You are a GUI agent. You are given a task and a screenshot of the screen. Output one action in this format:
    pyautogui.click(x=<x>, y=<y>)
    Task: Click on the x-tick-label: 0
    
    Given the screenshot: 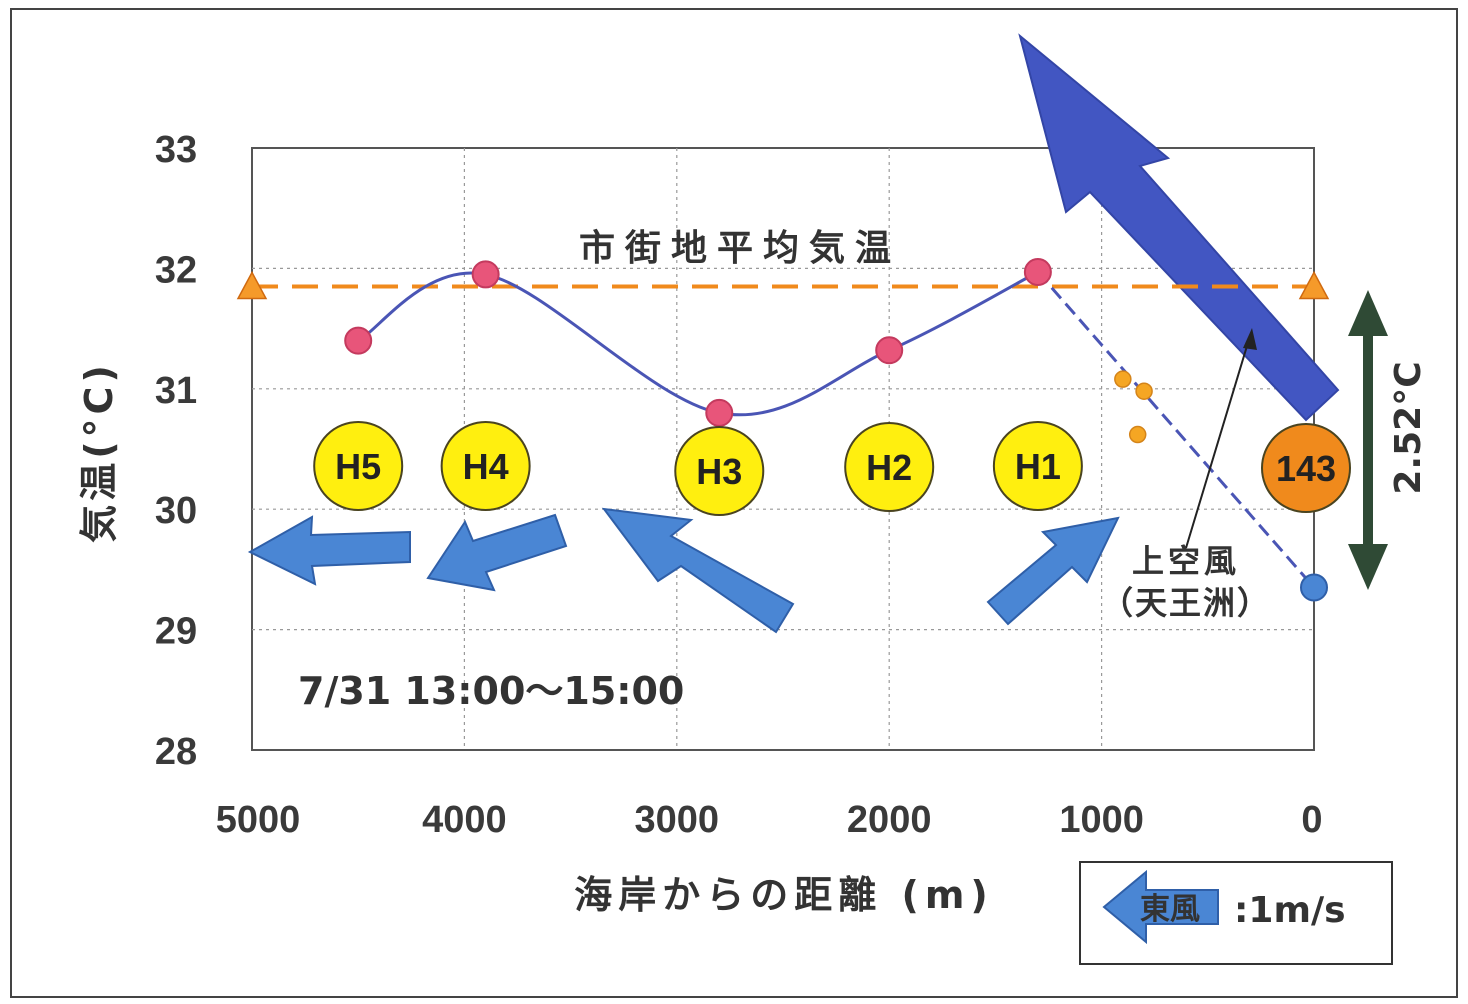 What is the action you would take?
    pyautogui.click(x=1311, y=820)
    